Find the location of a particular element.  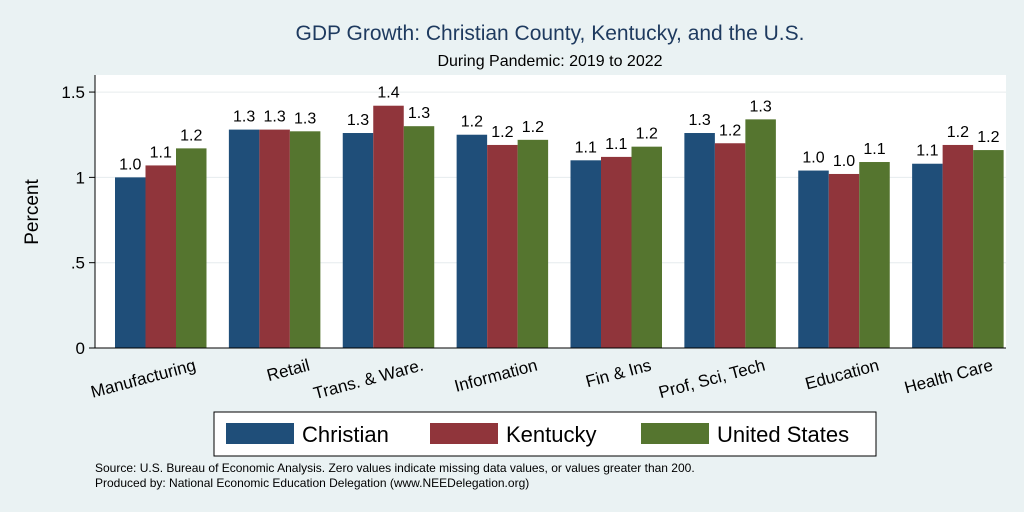

category-label: Information is located at coordinates (495, 376).